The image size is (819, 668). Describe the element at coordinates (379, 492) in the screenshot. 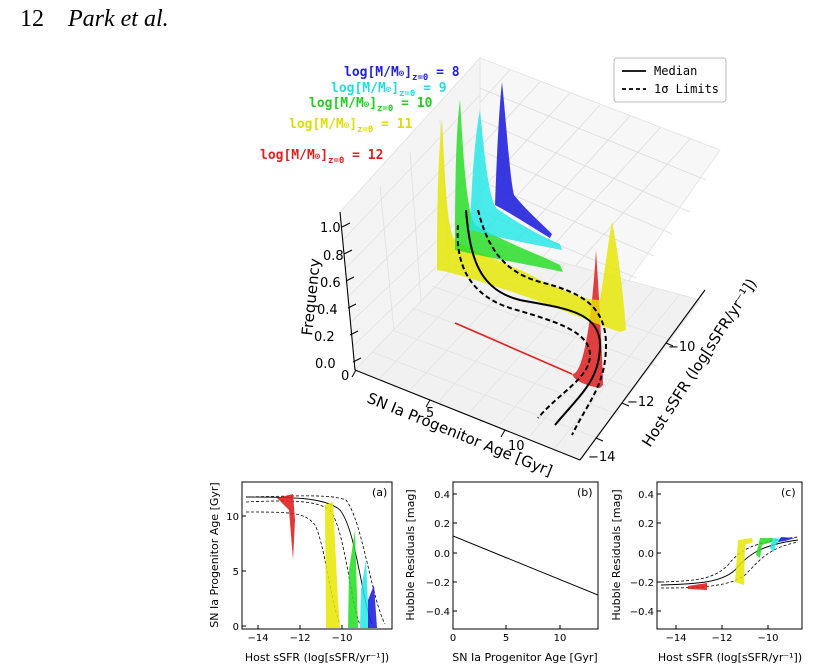

I see `panel-a-tag: (a)` at that location.